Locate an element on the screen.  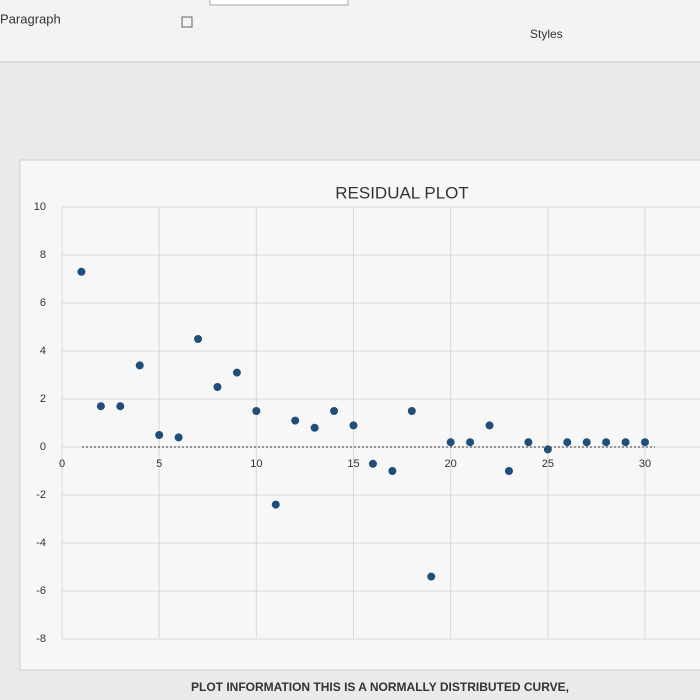
x-tick-label: 30 is located at coordinates (645, 464).